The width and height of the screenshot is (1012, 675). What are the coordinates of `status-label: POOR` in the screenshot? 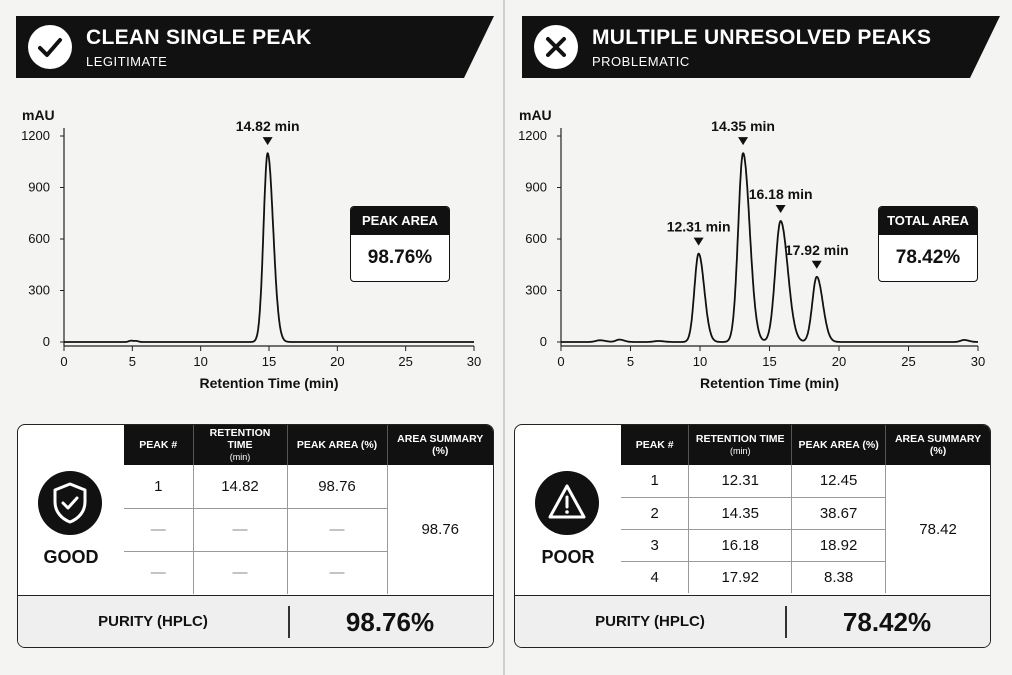 It's located at (568, 557).